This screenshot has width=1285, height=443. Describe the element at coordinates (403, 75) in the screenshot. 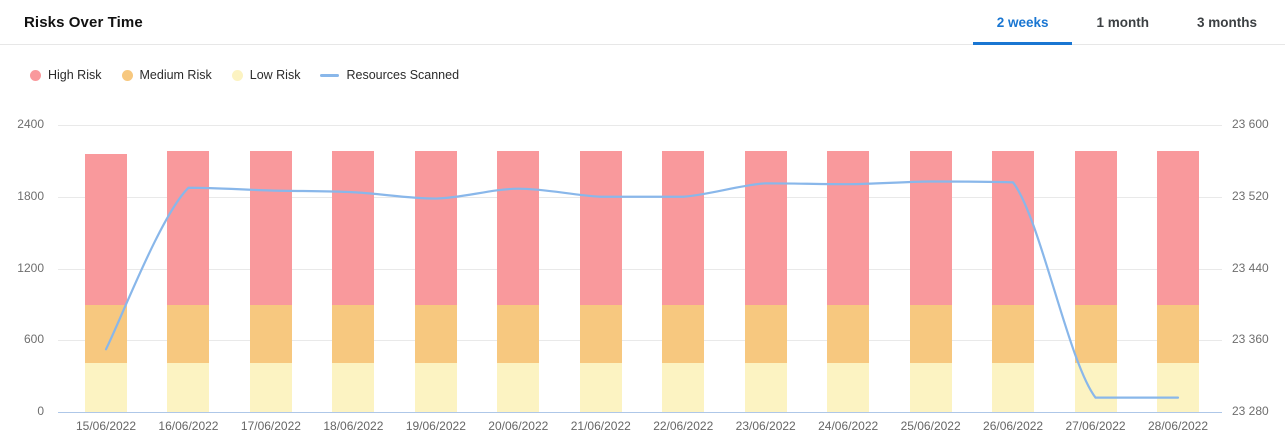

I see `legend-label: Resources Scanned` at that location.